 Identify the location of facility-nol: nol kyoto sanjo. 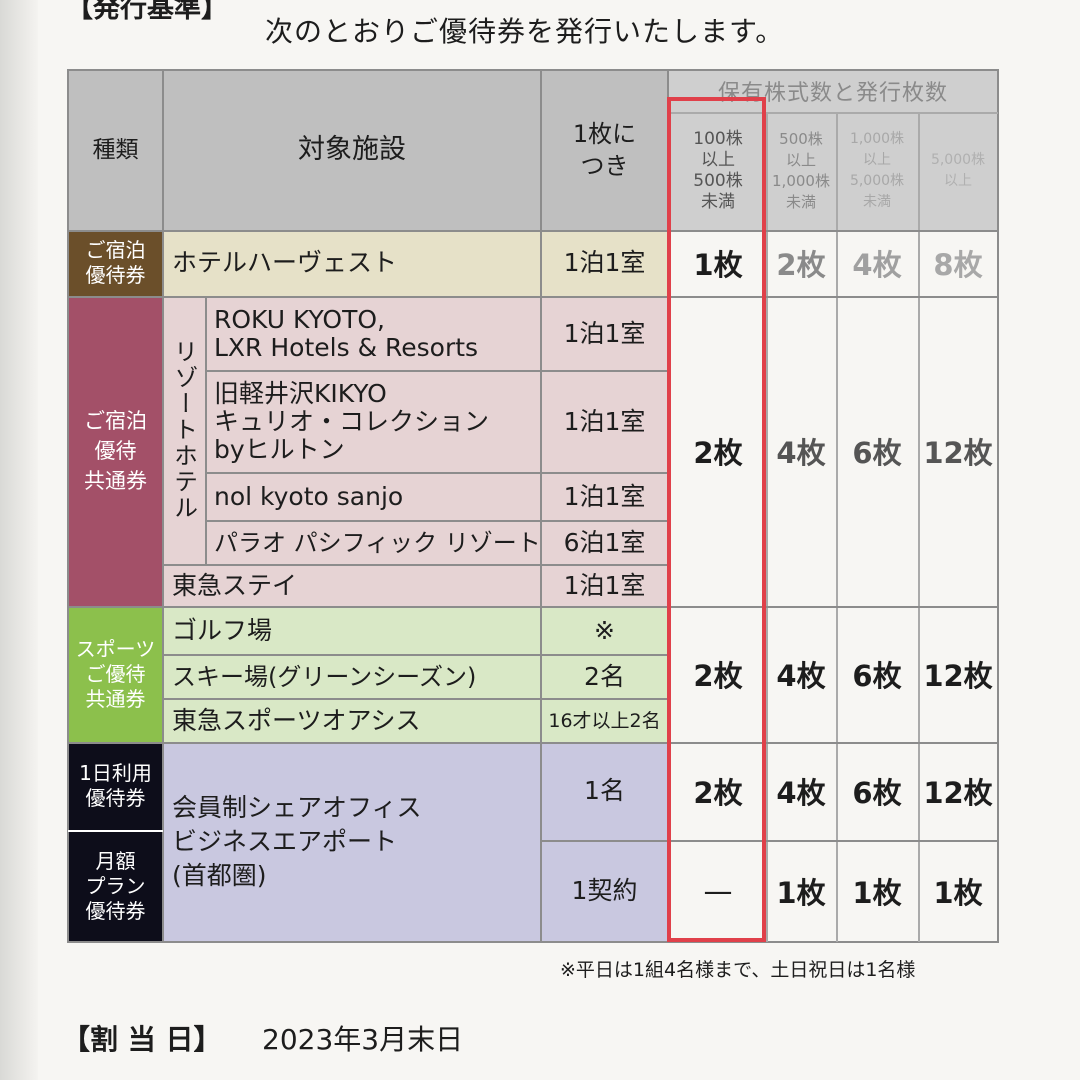
(309, 496).